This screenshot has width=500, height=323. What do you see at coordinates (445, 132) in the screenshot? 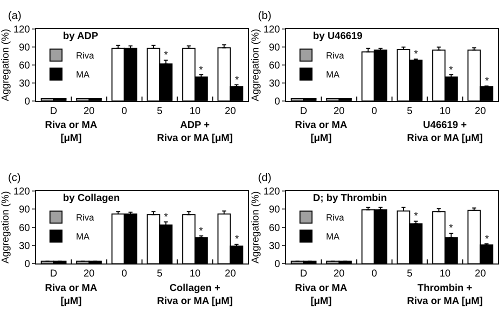
I see `text: U46619 + Riva or MA [μM]` at bounding box center [445, 132].